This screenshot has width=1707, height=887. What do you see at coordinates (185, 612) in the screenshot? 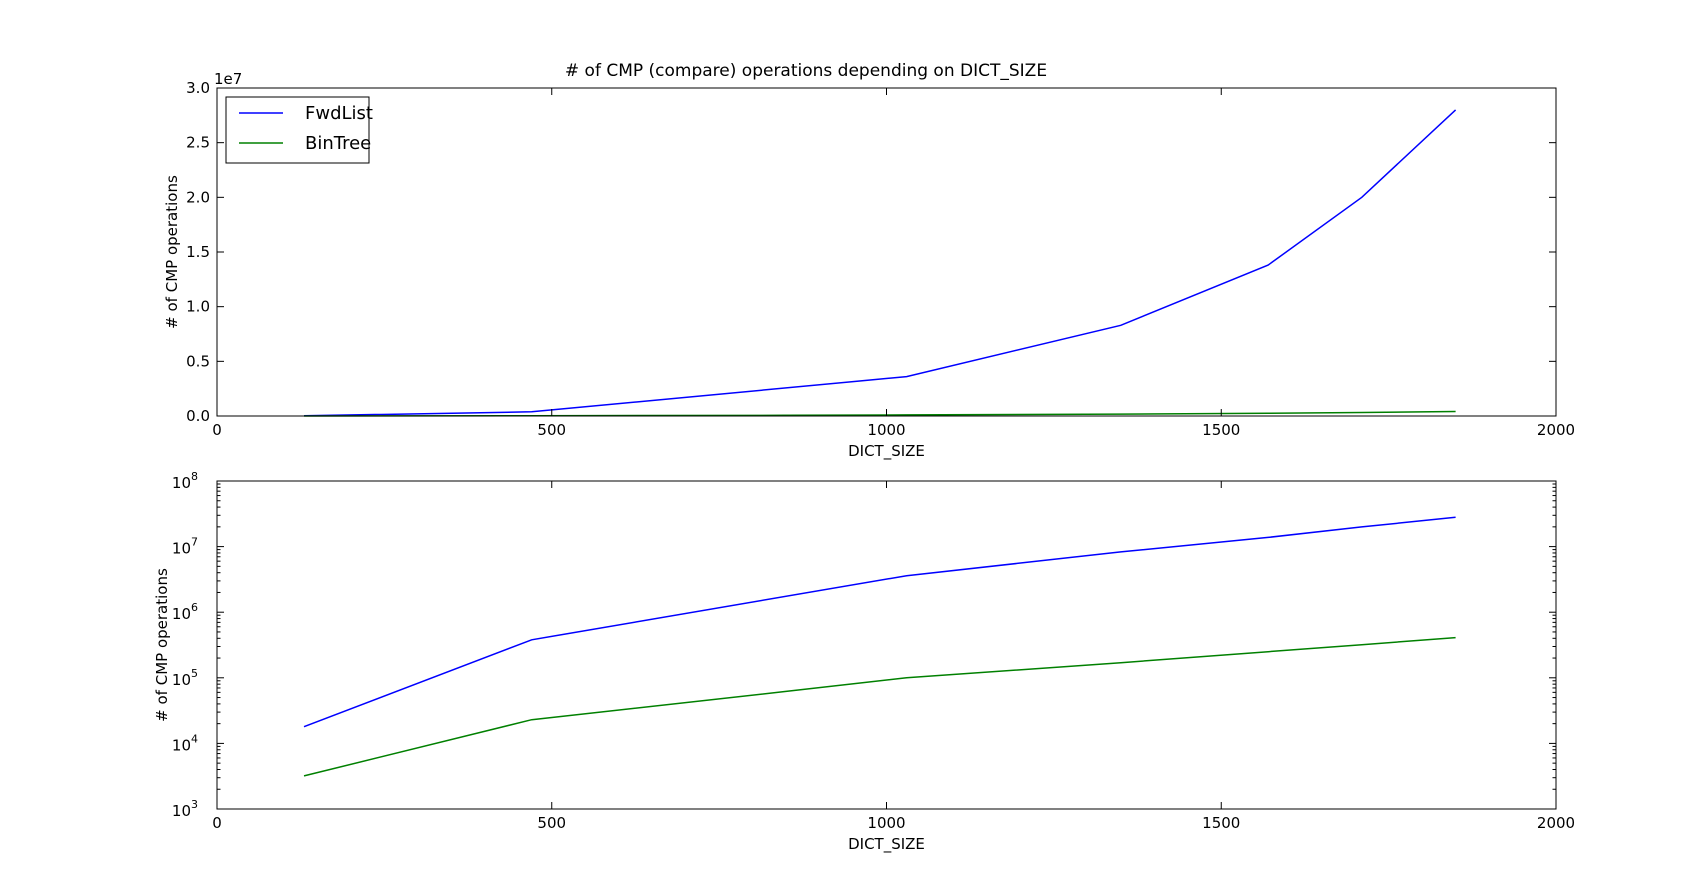
I see `y-tick-label: 10⁶` at bounding box center [185, 612].